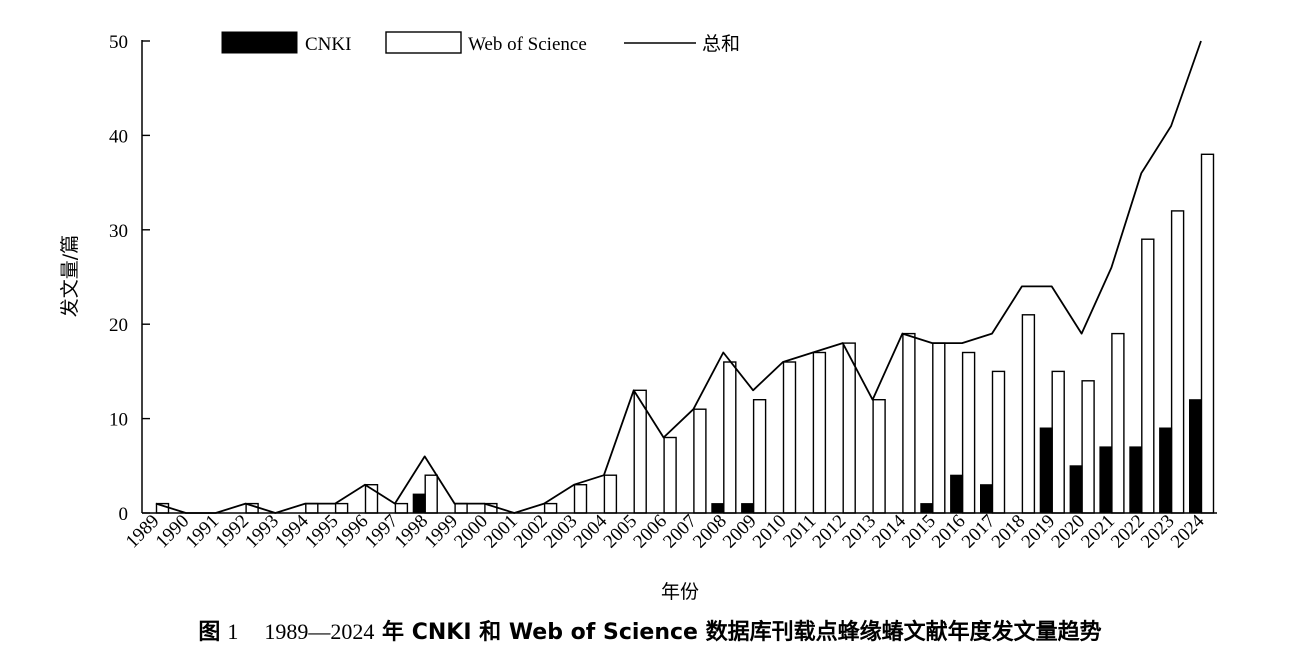 The width and height of the screenshot is (1300, 658). Describe the element at coordinates (759, 456) in the screenshot. I see `bar-wos-2009` at that location.